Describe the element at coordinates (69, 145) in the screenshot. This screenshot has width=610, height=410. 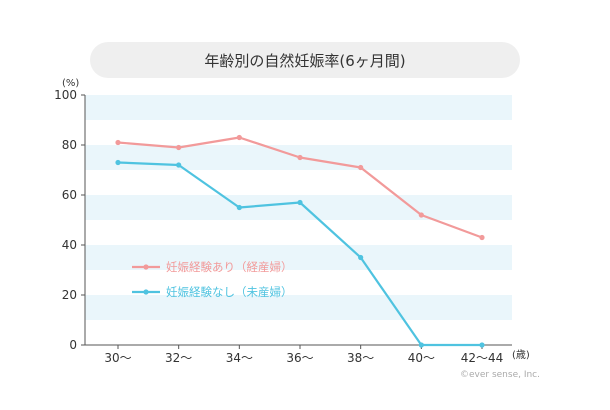
I see `y-tick-label: 80` at that location.